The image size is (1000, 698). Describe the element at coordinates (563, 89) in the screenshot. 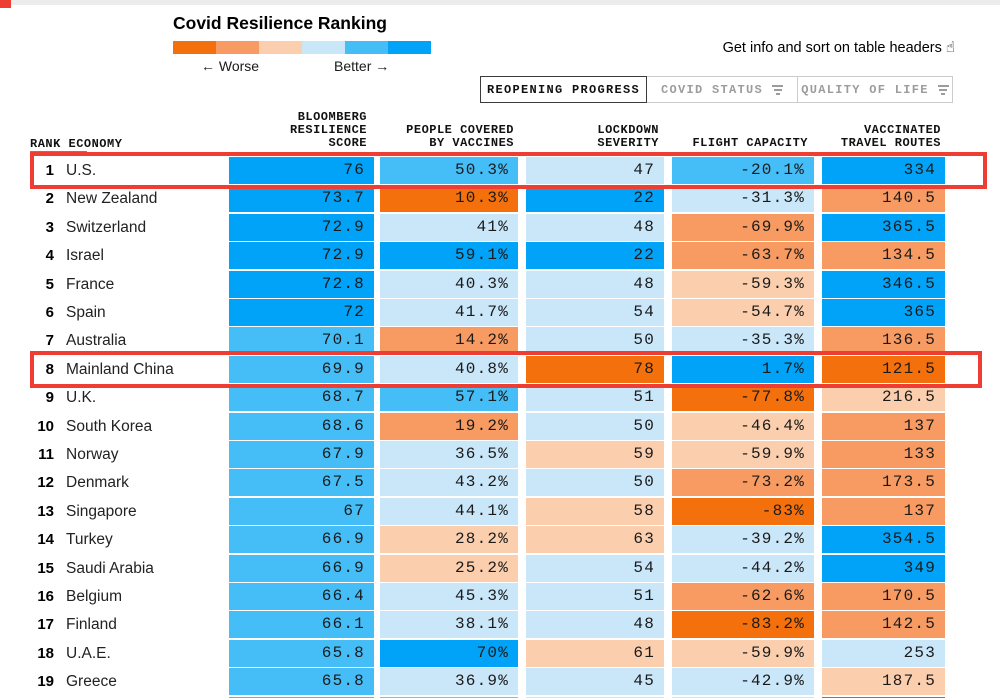

I see `tab-reopening-progress: REOPENING PROGRESS` at that location.